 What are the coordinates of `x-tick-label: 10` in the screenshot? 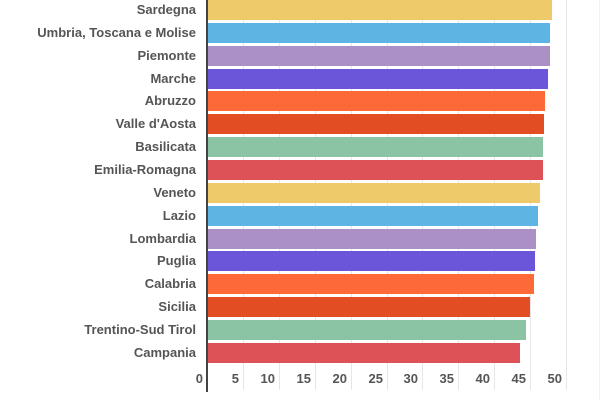 It's located at (267, 378).